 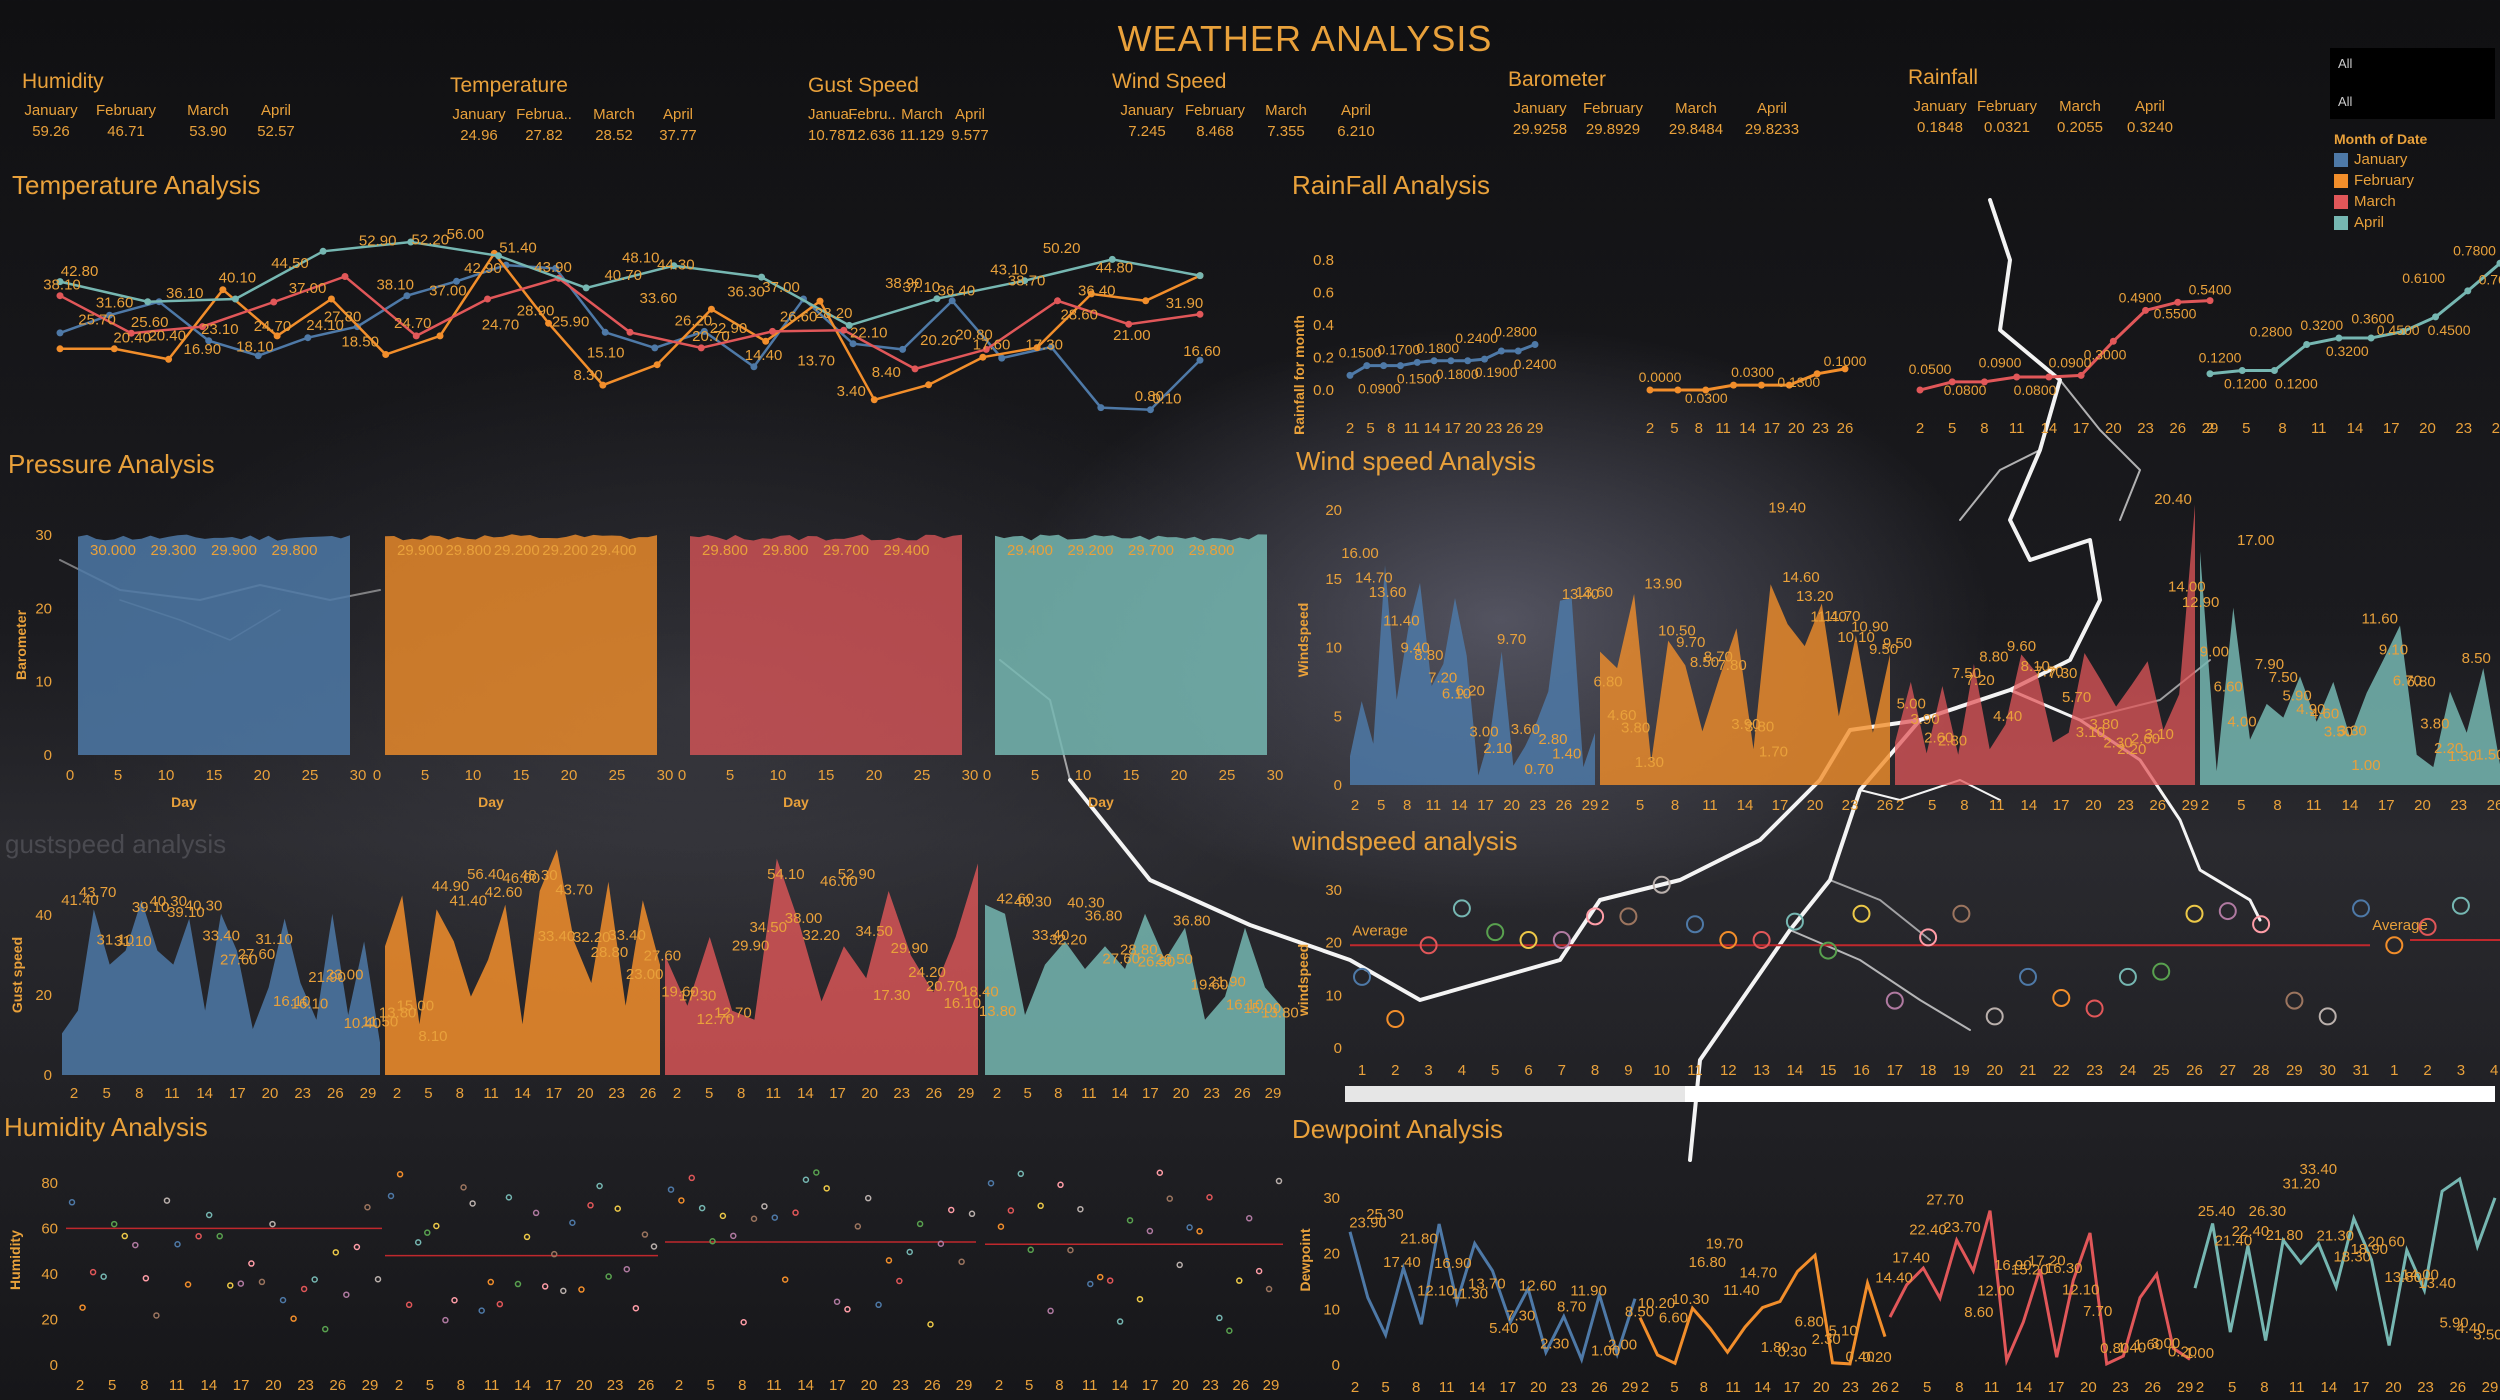 I want to click on data-label: 32.20, so click(x=821, y=935).